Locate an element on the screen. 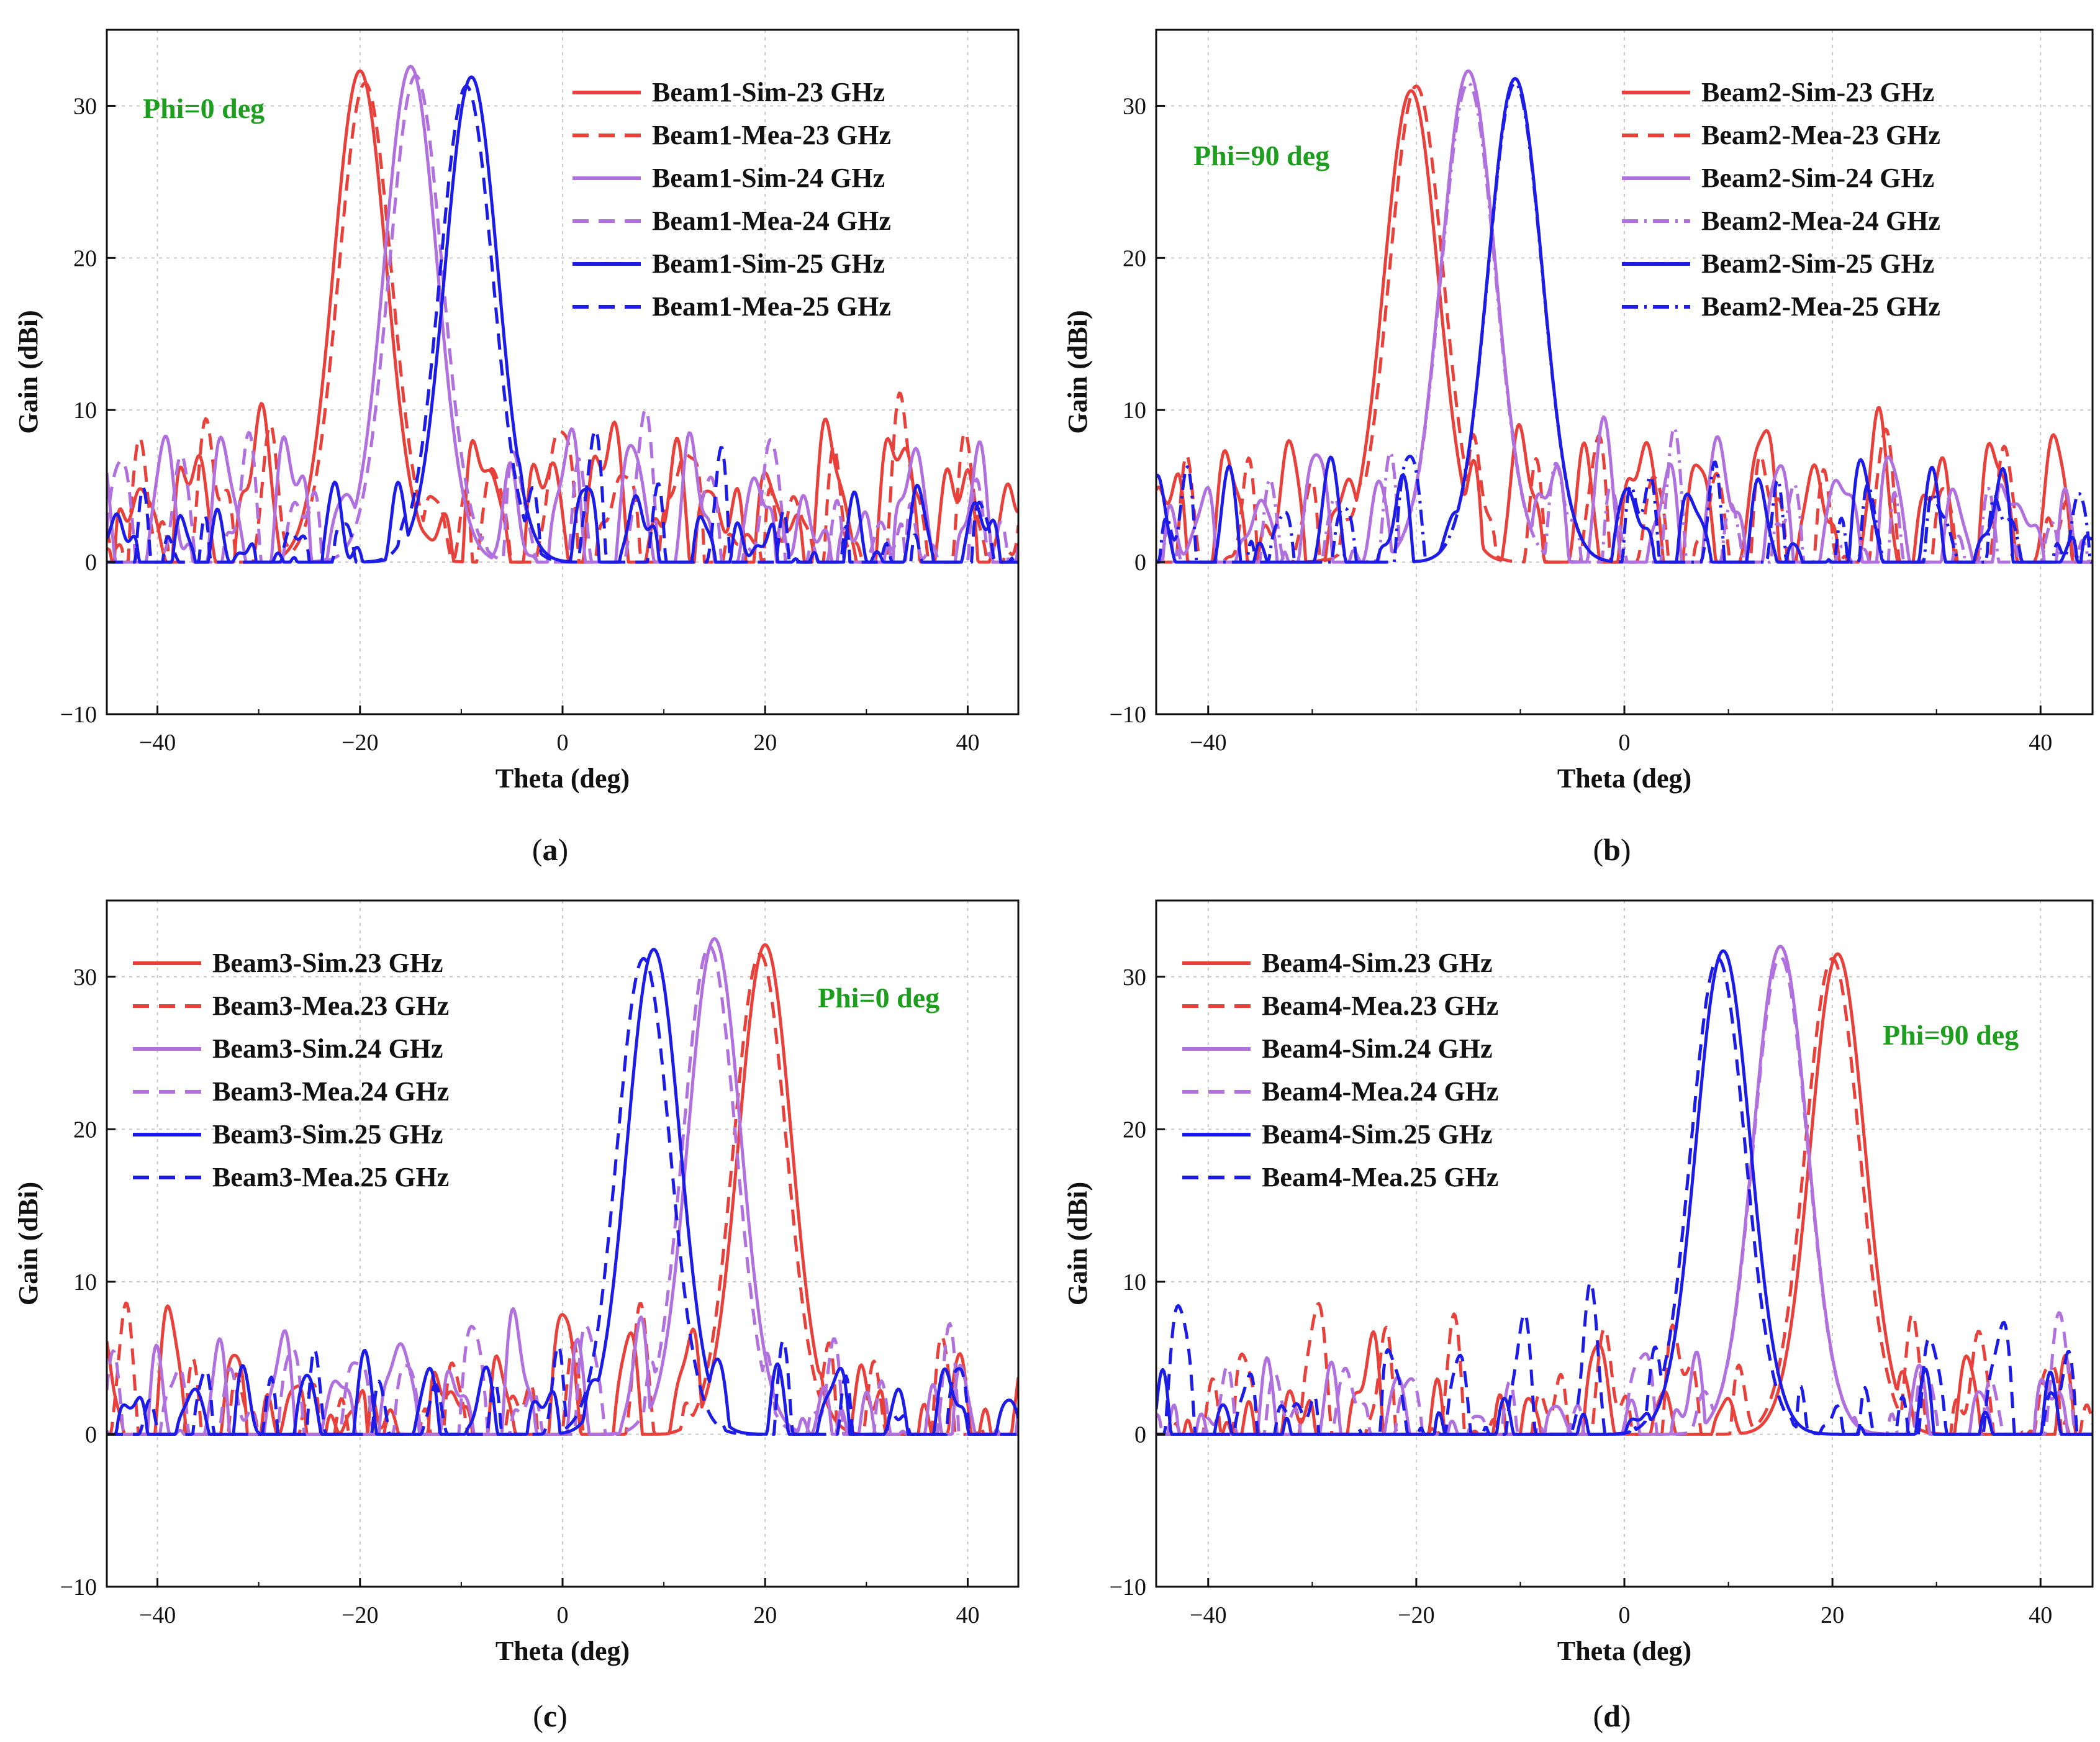 This screenshot has height=1742, width=2100. panel-caption: (d) is located at coordinates (1612, 1716).